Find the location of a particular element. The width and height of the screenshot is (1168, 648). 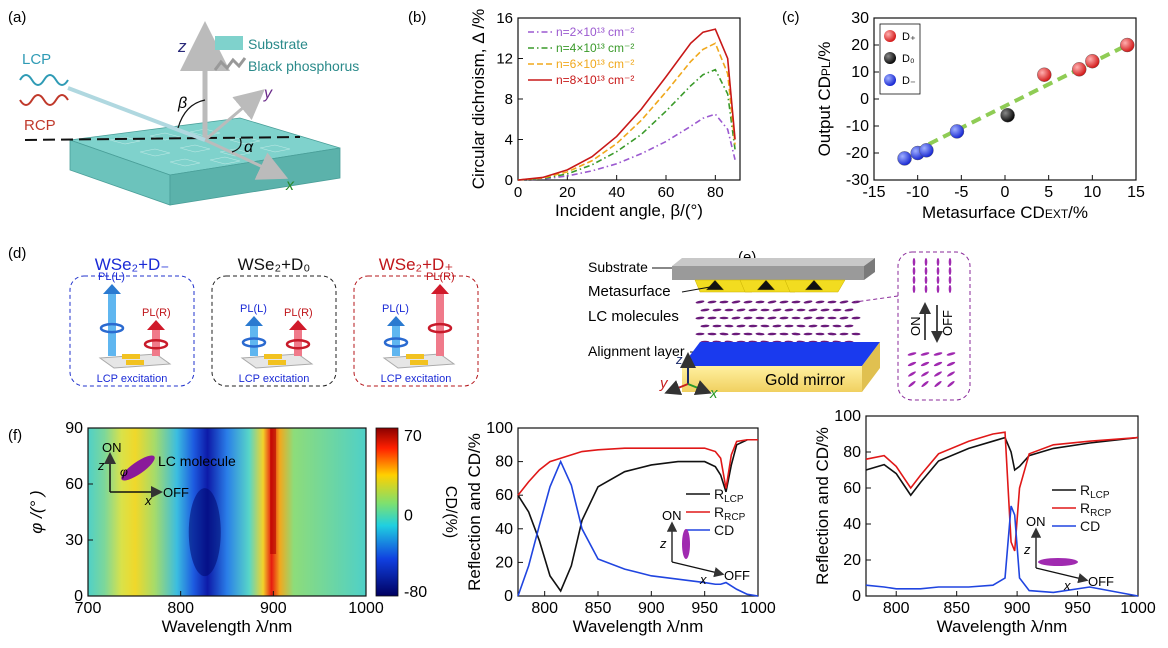

e-off-label: OFF is located at coordinates (947, 323).